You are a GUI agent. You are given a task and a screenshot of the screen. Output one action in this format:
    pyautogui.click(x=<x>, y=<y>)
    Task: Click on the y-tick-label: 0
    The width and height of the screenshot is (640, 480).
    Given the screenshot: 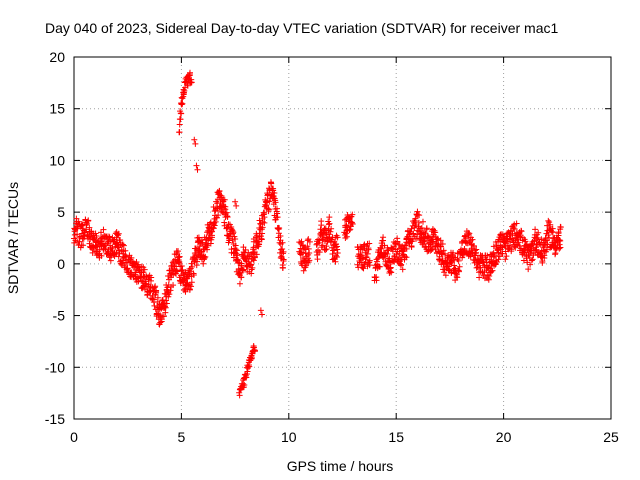 What is the action you would take?
    pyautogui.click(x=61, y=264)
    